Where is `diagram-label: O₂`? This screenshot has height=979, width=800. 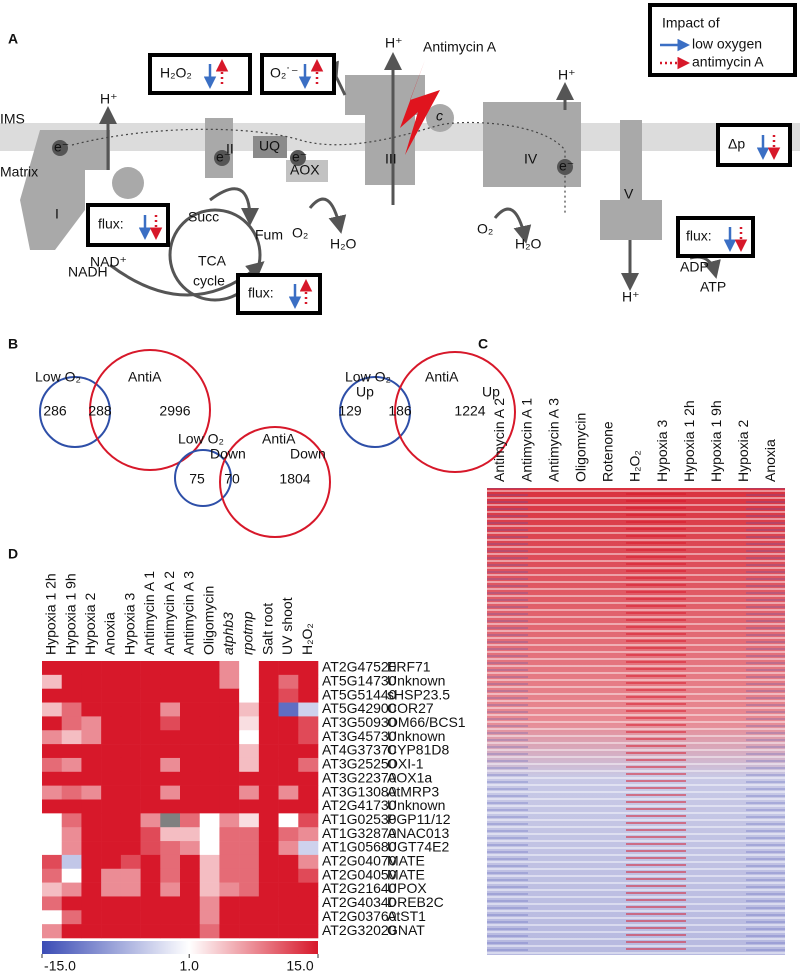
diagram-label: O₂ is located at coordinates (485, 229).